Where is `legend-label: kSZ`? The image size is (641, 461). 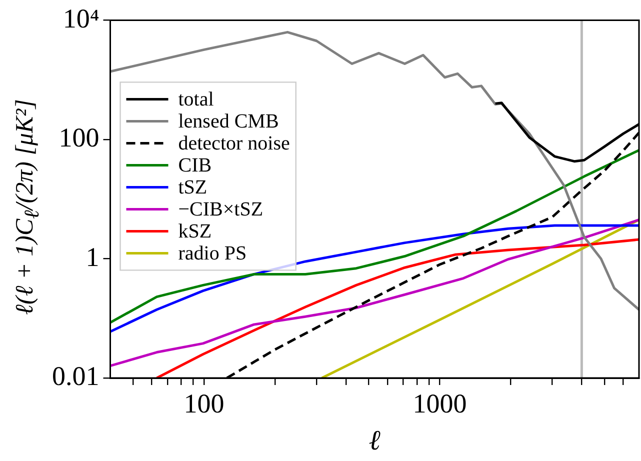
legend-label: kSZ is located at coordinates (195, 231).